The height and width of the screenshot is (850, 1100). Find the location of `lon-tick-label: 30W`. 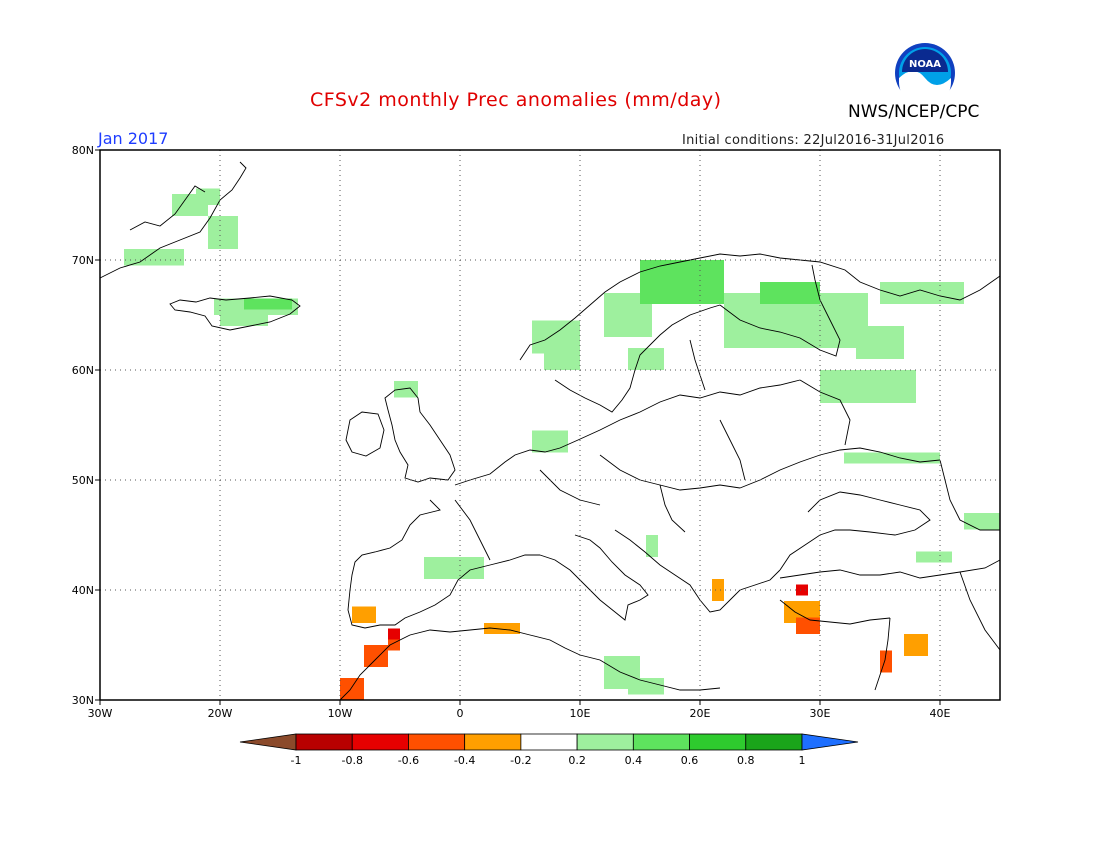

lon-tick-label: 30W is located at coordinates (100, 713).